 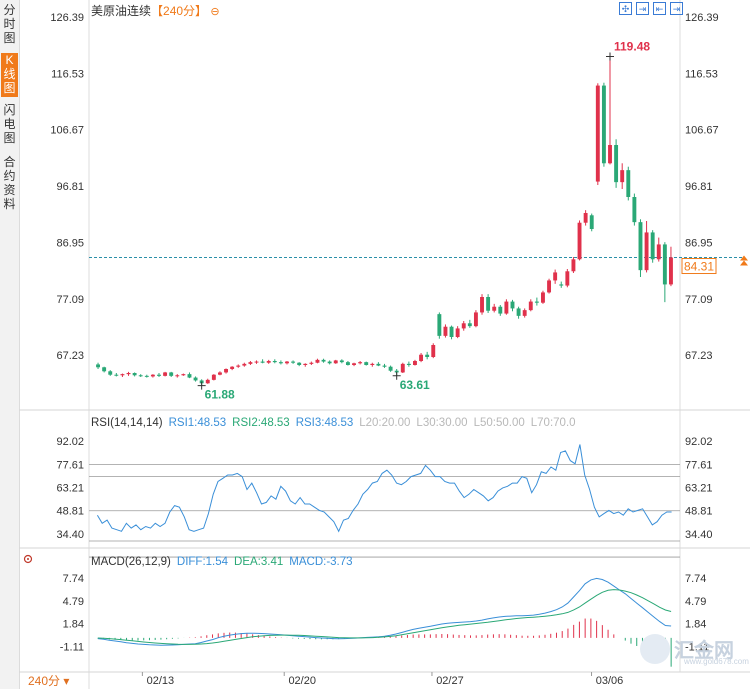 I want to click on macd-axis-left-label: -1.11, so click(x=72, y=647).